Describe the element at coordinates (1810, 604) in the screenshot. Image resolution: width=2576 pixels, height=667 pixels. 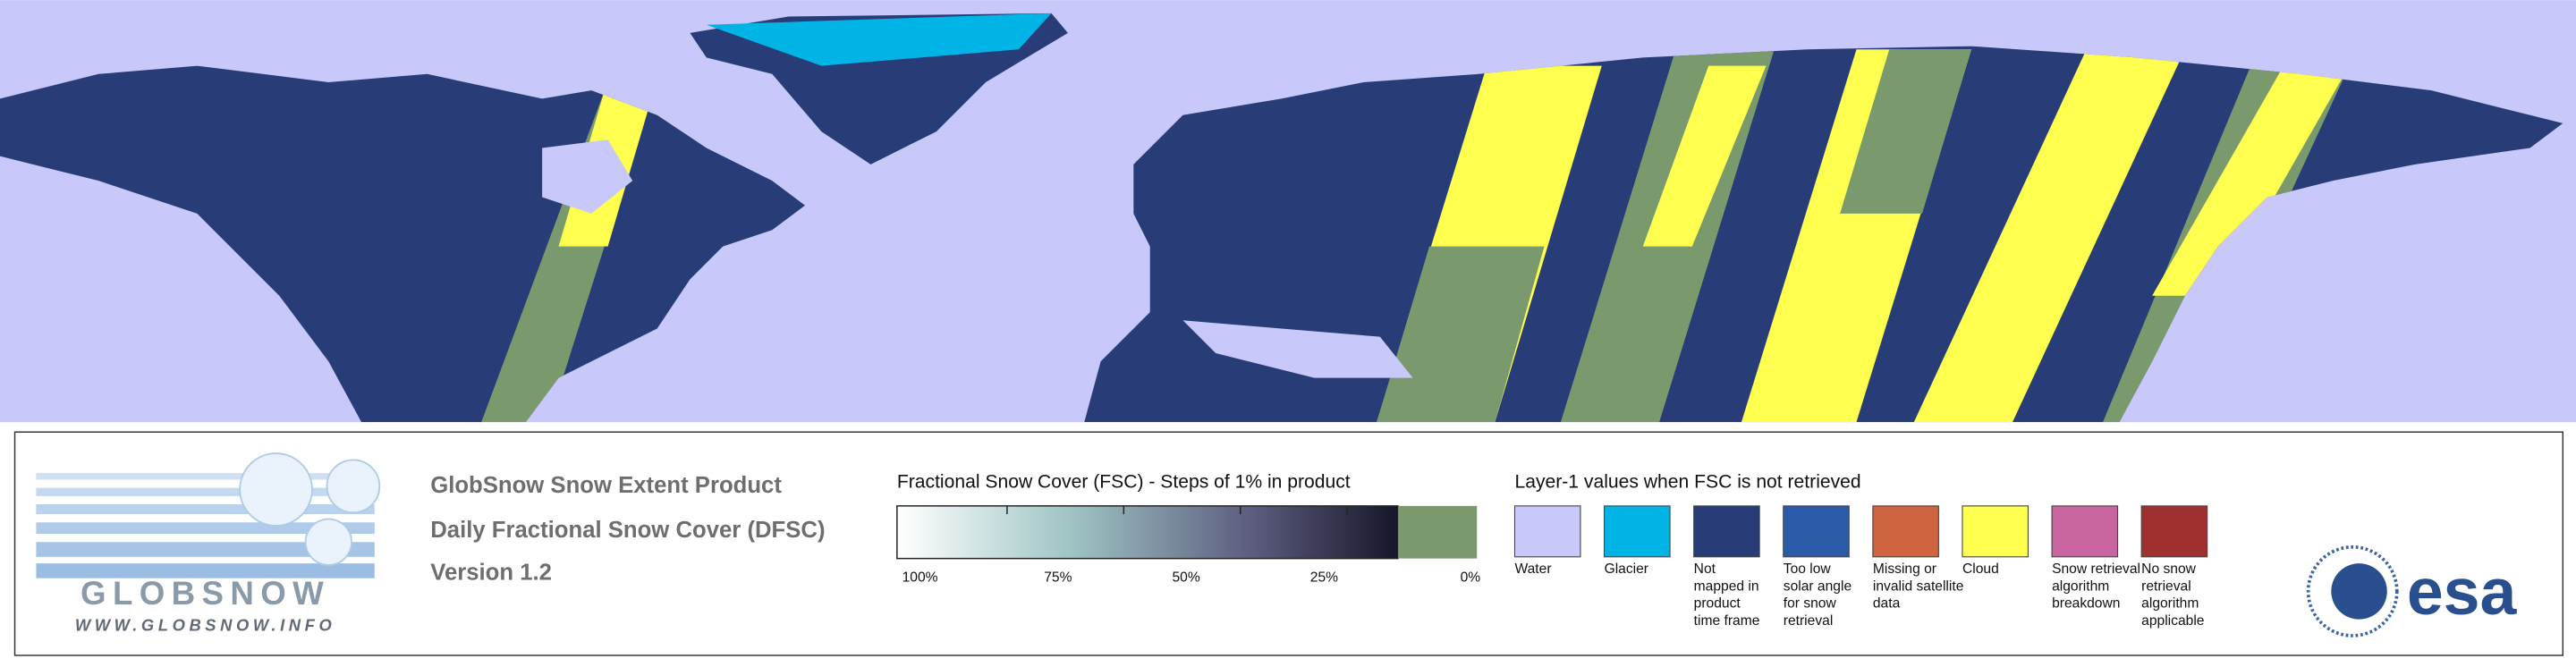
I see `legend-label: for snow` at that location.